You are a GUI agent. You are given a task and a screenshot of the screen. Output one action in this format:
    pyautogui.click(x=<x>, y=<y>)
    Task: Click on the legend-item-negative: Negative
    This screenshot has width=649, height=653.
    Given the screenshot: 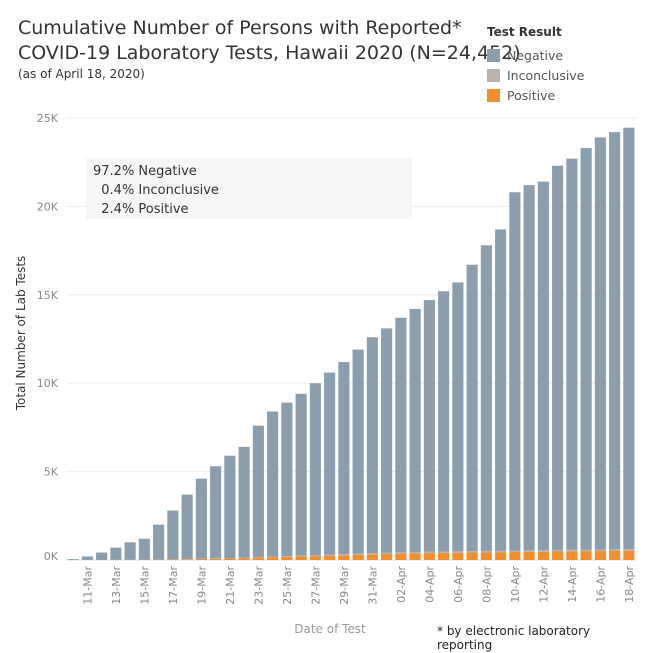 What is the action you would take?
    pyautogui.click(x=535, y=55)
    